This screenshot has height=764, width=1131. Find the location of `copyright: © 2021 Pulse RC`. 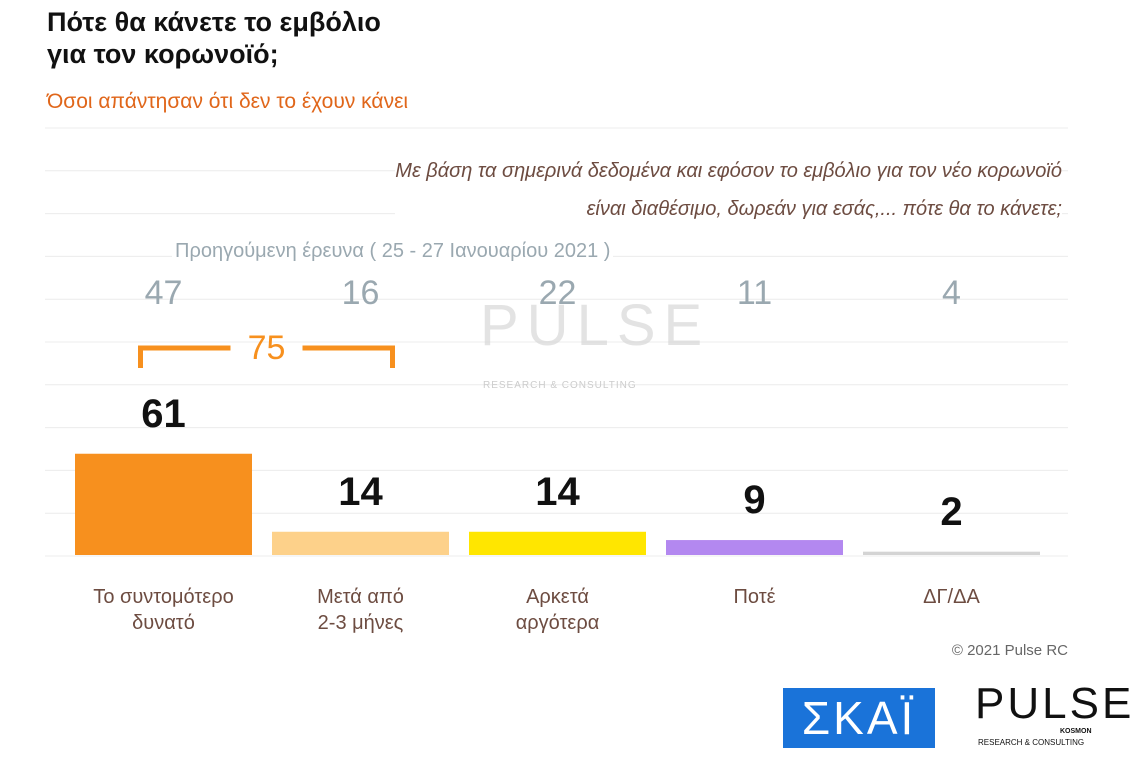

copyright: © 2021 Pulse RC is located at coordinates (1009, 650).